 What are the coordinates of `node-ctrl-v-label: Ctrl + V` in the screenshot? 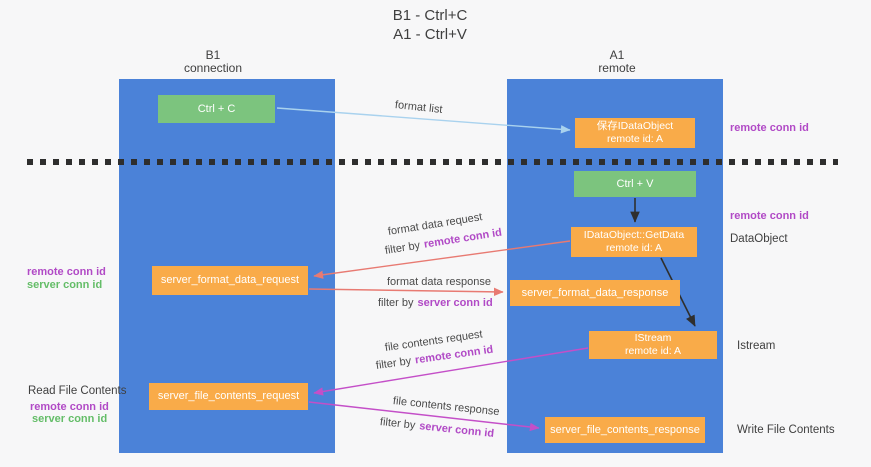 It's located at (635, 183).